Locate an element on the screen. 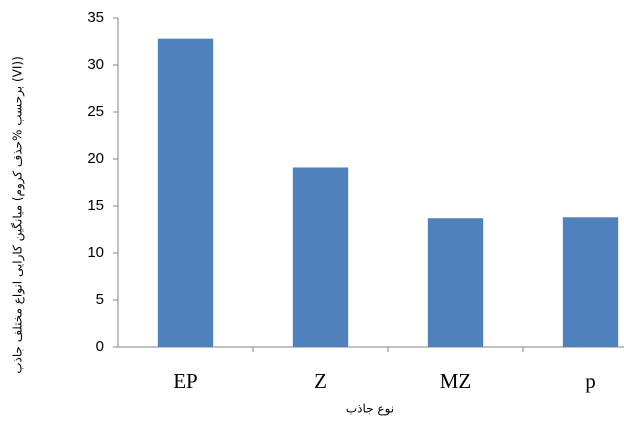 The height and width of the screenshot is (421, 624). x-axis-title: نوع جاذب is located at coordinates (370, 409).